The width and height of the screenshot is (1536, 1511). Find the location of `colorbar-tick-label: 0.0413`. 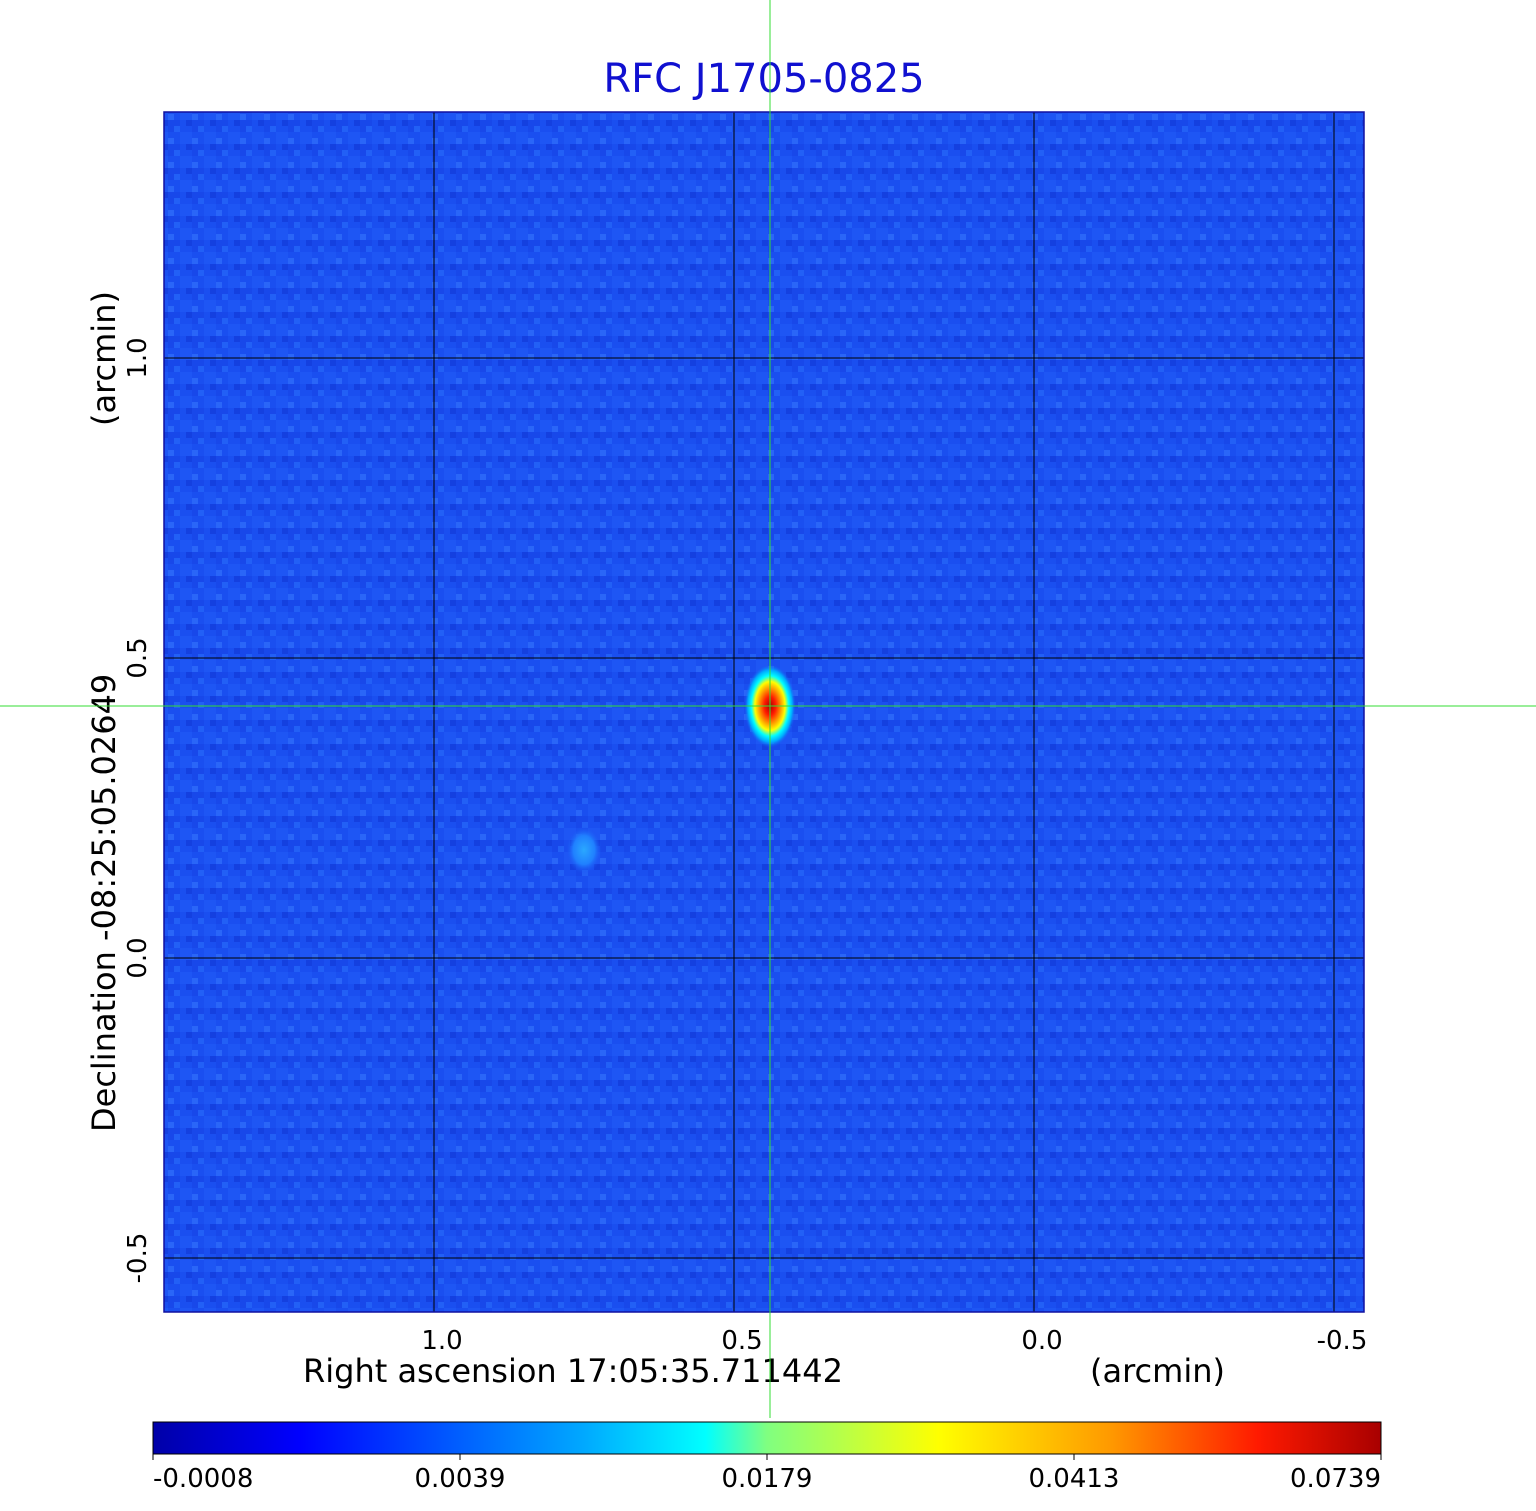

colorbar-tick-label: 0.0413 is located at coordinates (1074, 1479).